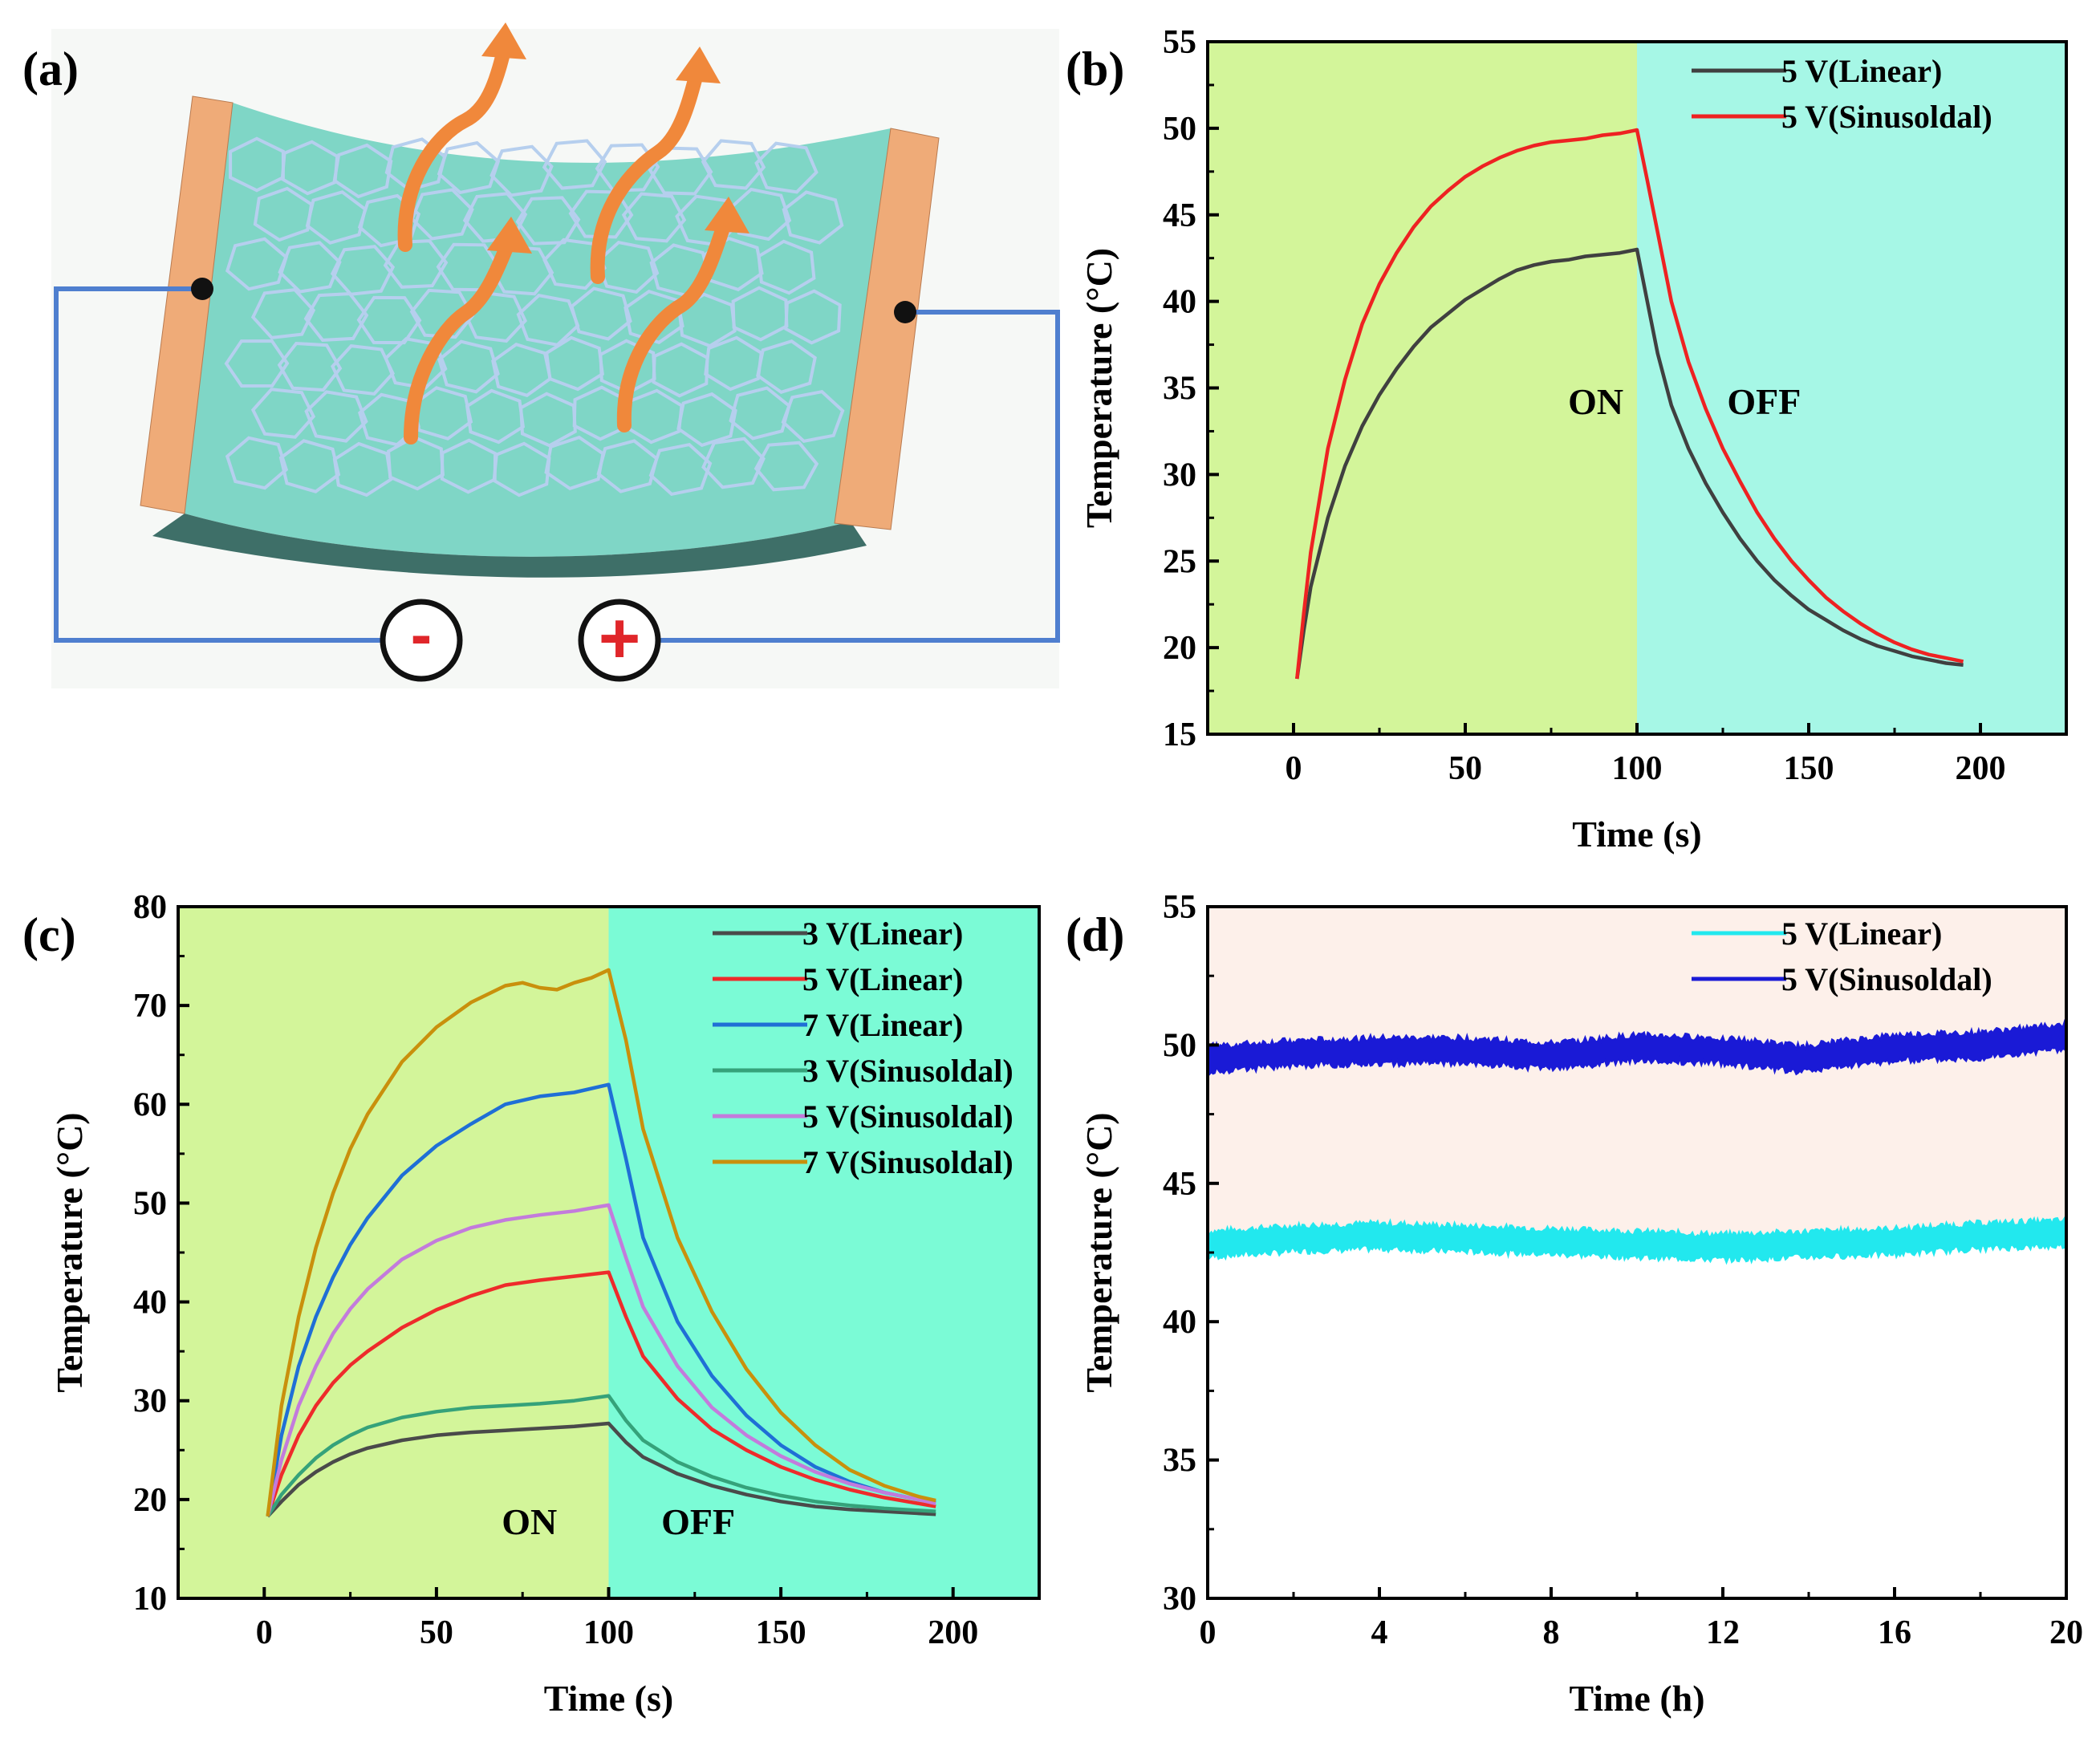  Describe the element at coordinates (1894, 1632) in the screenshot. I see `x-tick-label: 16` at that location.